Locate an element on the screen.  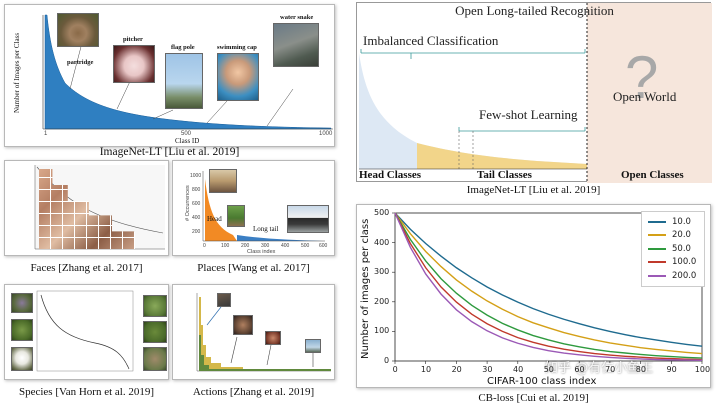
places-xtick-400: 400 is located at coordinates (285, 246).